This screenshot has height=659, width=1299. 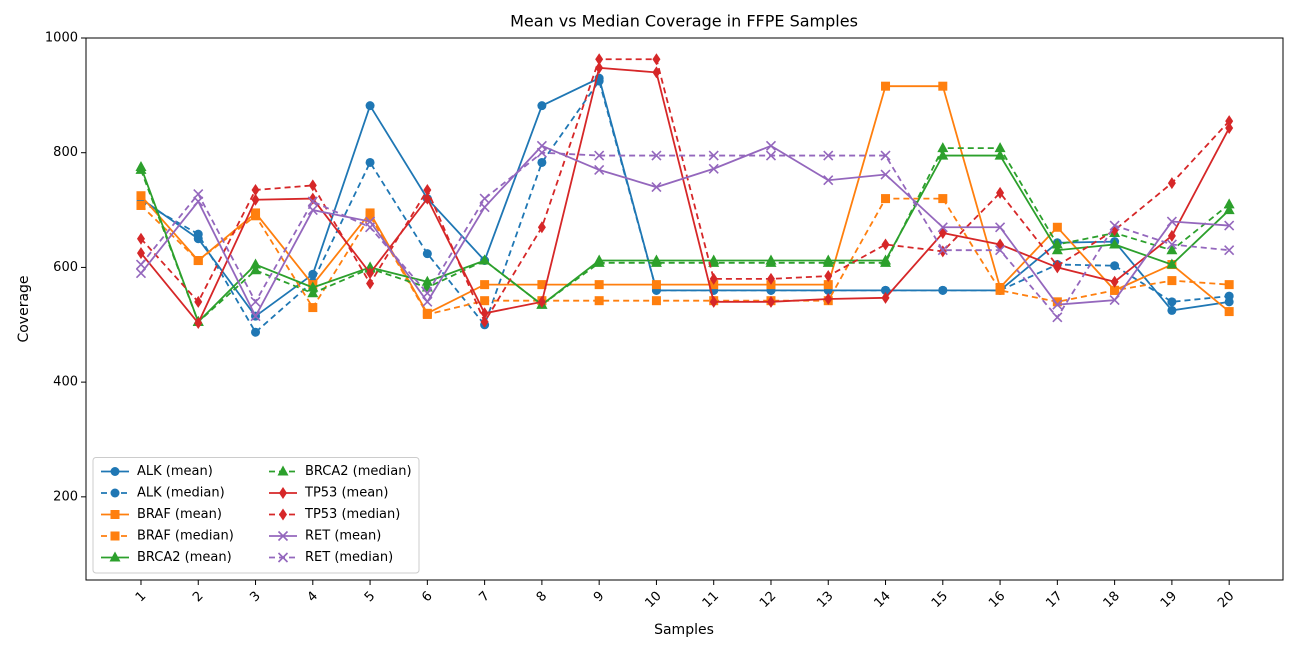 What do you see at coordinates (184, 557) in the screenshot?
I see `legend-label: BRCA2 (mean)` at bounding box center [184, 557].